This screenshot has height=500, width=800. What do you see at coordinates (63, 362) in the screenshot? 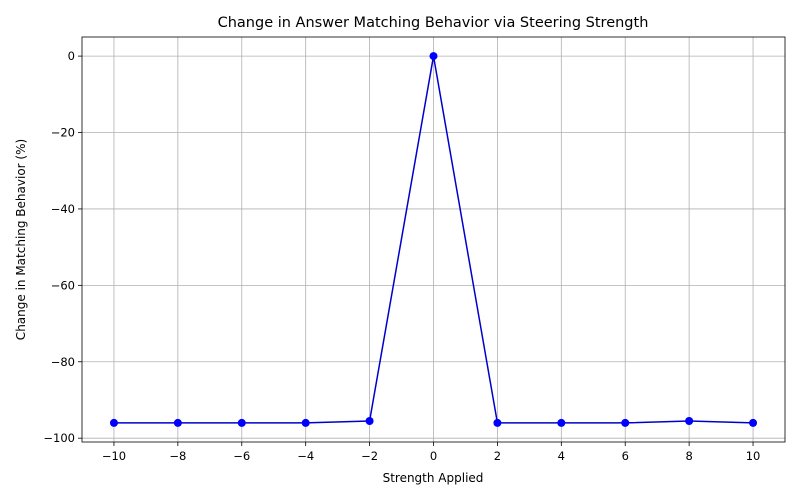
I see `y-tick-label: −80` at bounding box center [63, 362].